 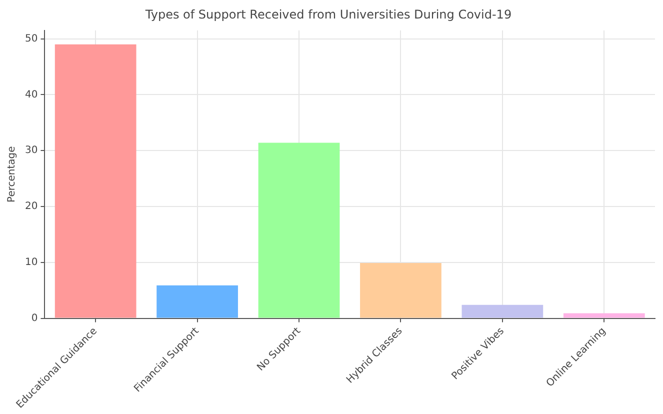 I want to click on chart-title: Types of Support Received from Universities During Covid-19, so click(x=328, y=14).